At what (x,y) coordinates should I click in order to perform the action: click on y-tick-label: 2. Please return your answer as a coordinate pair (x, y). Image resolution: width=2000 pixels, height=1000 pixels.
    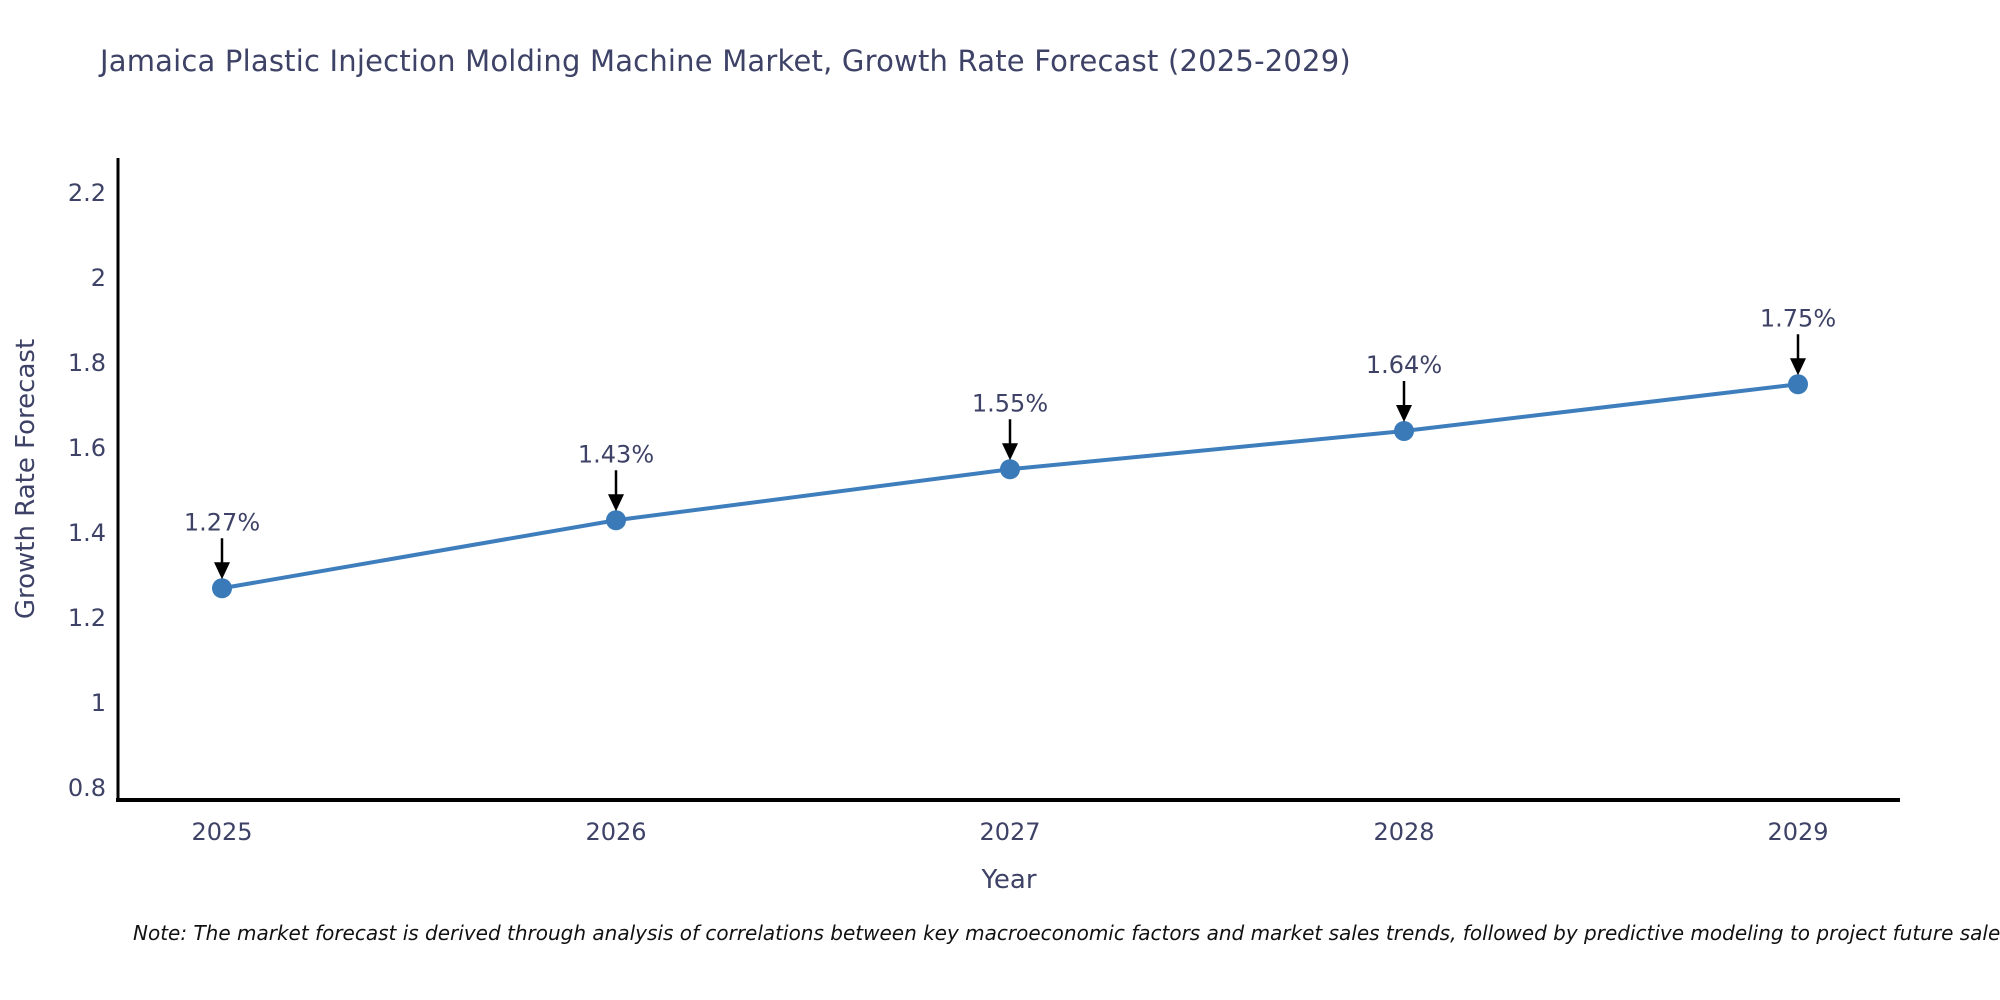
    Looking at the image, I should click on (98, 278).